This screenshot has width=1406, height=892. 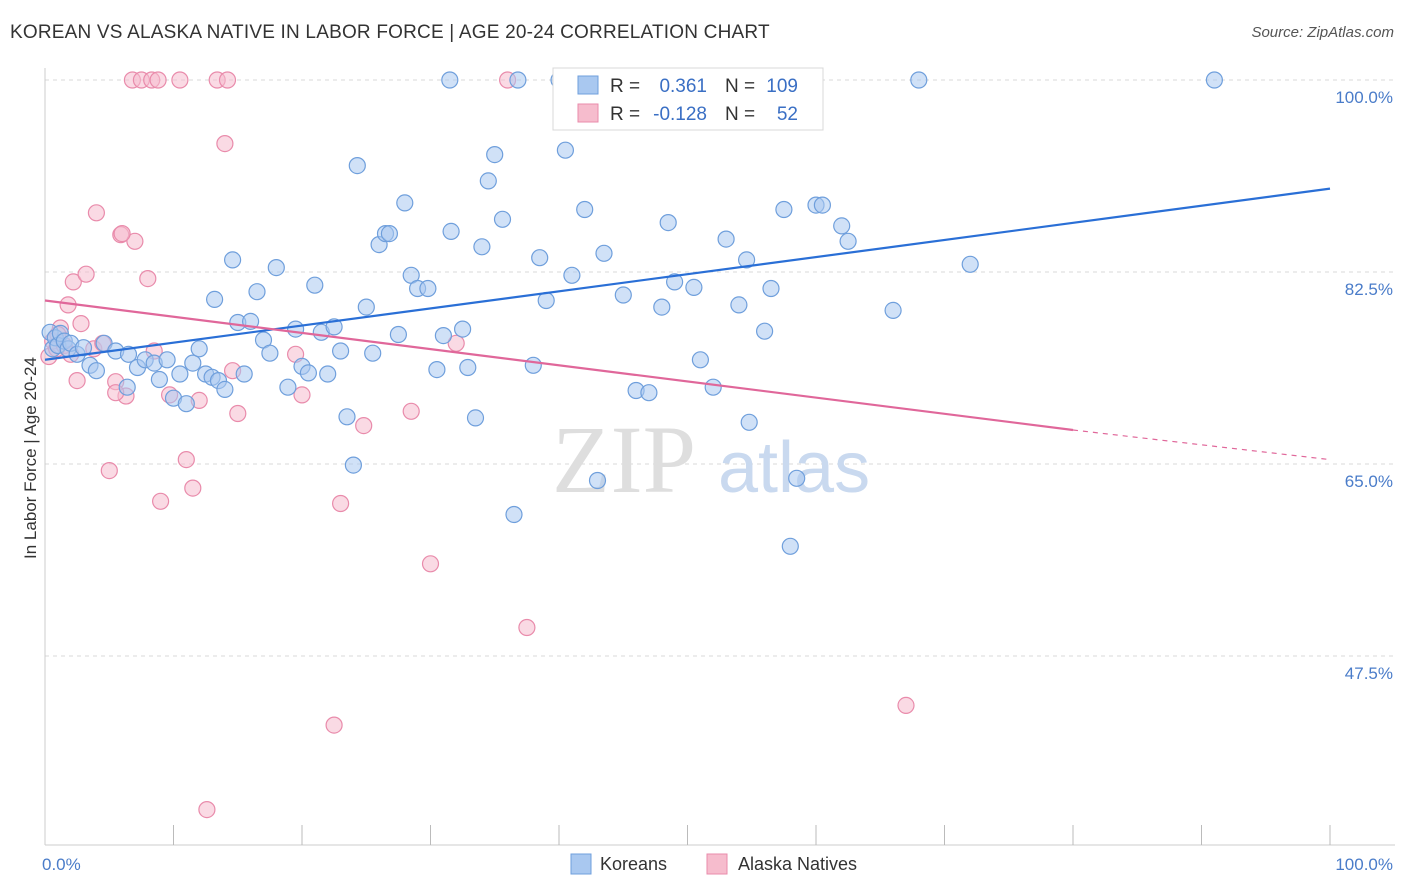 I want to click on trendline-alaska-natives, so click(x=559, y=365).